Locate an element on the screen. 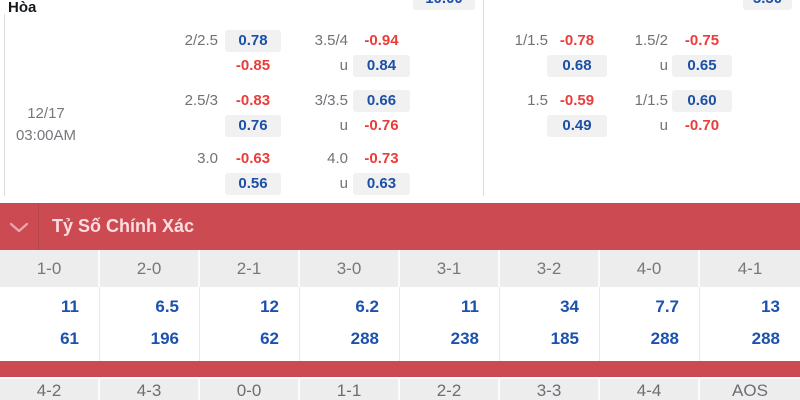  goal-line-label: 3/3.5 is located at coordinates (331, 100).